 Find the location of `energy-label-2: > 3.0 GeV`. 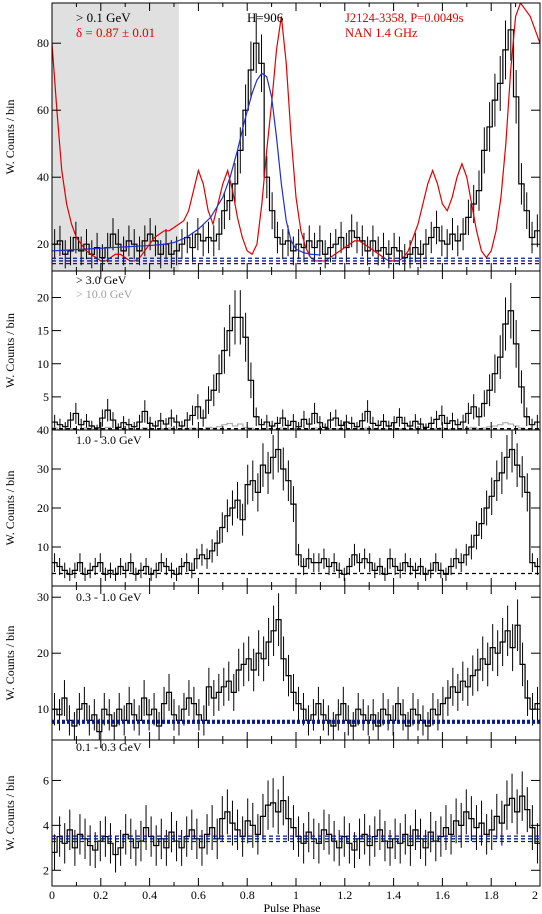

energy-label-2: > 3.0 GeV is located at coordinates (101, 280).